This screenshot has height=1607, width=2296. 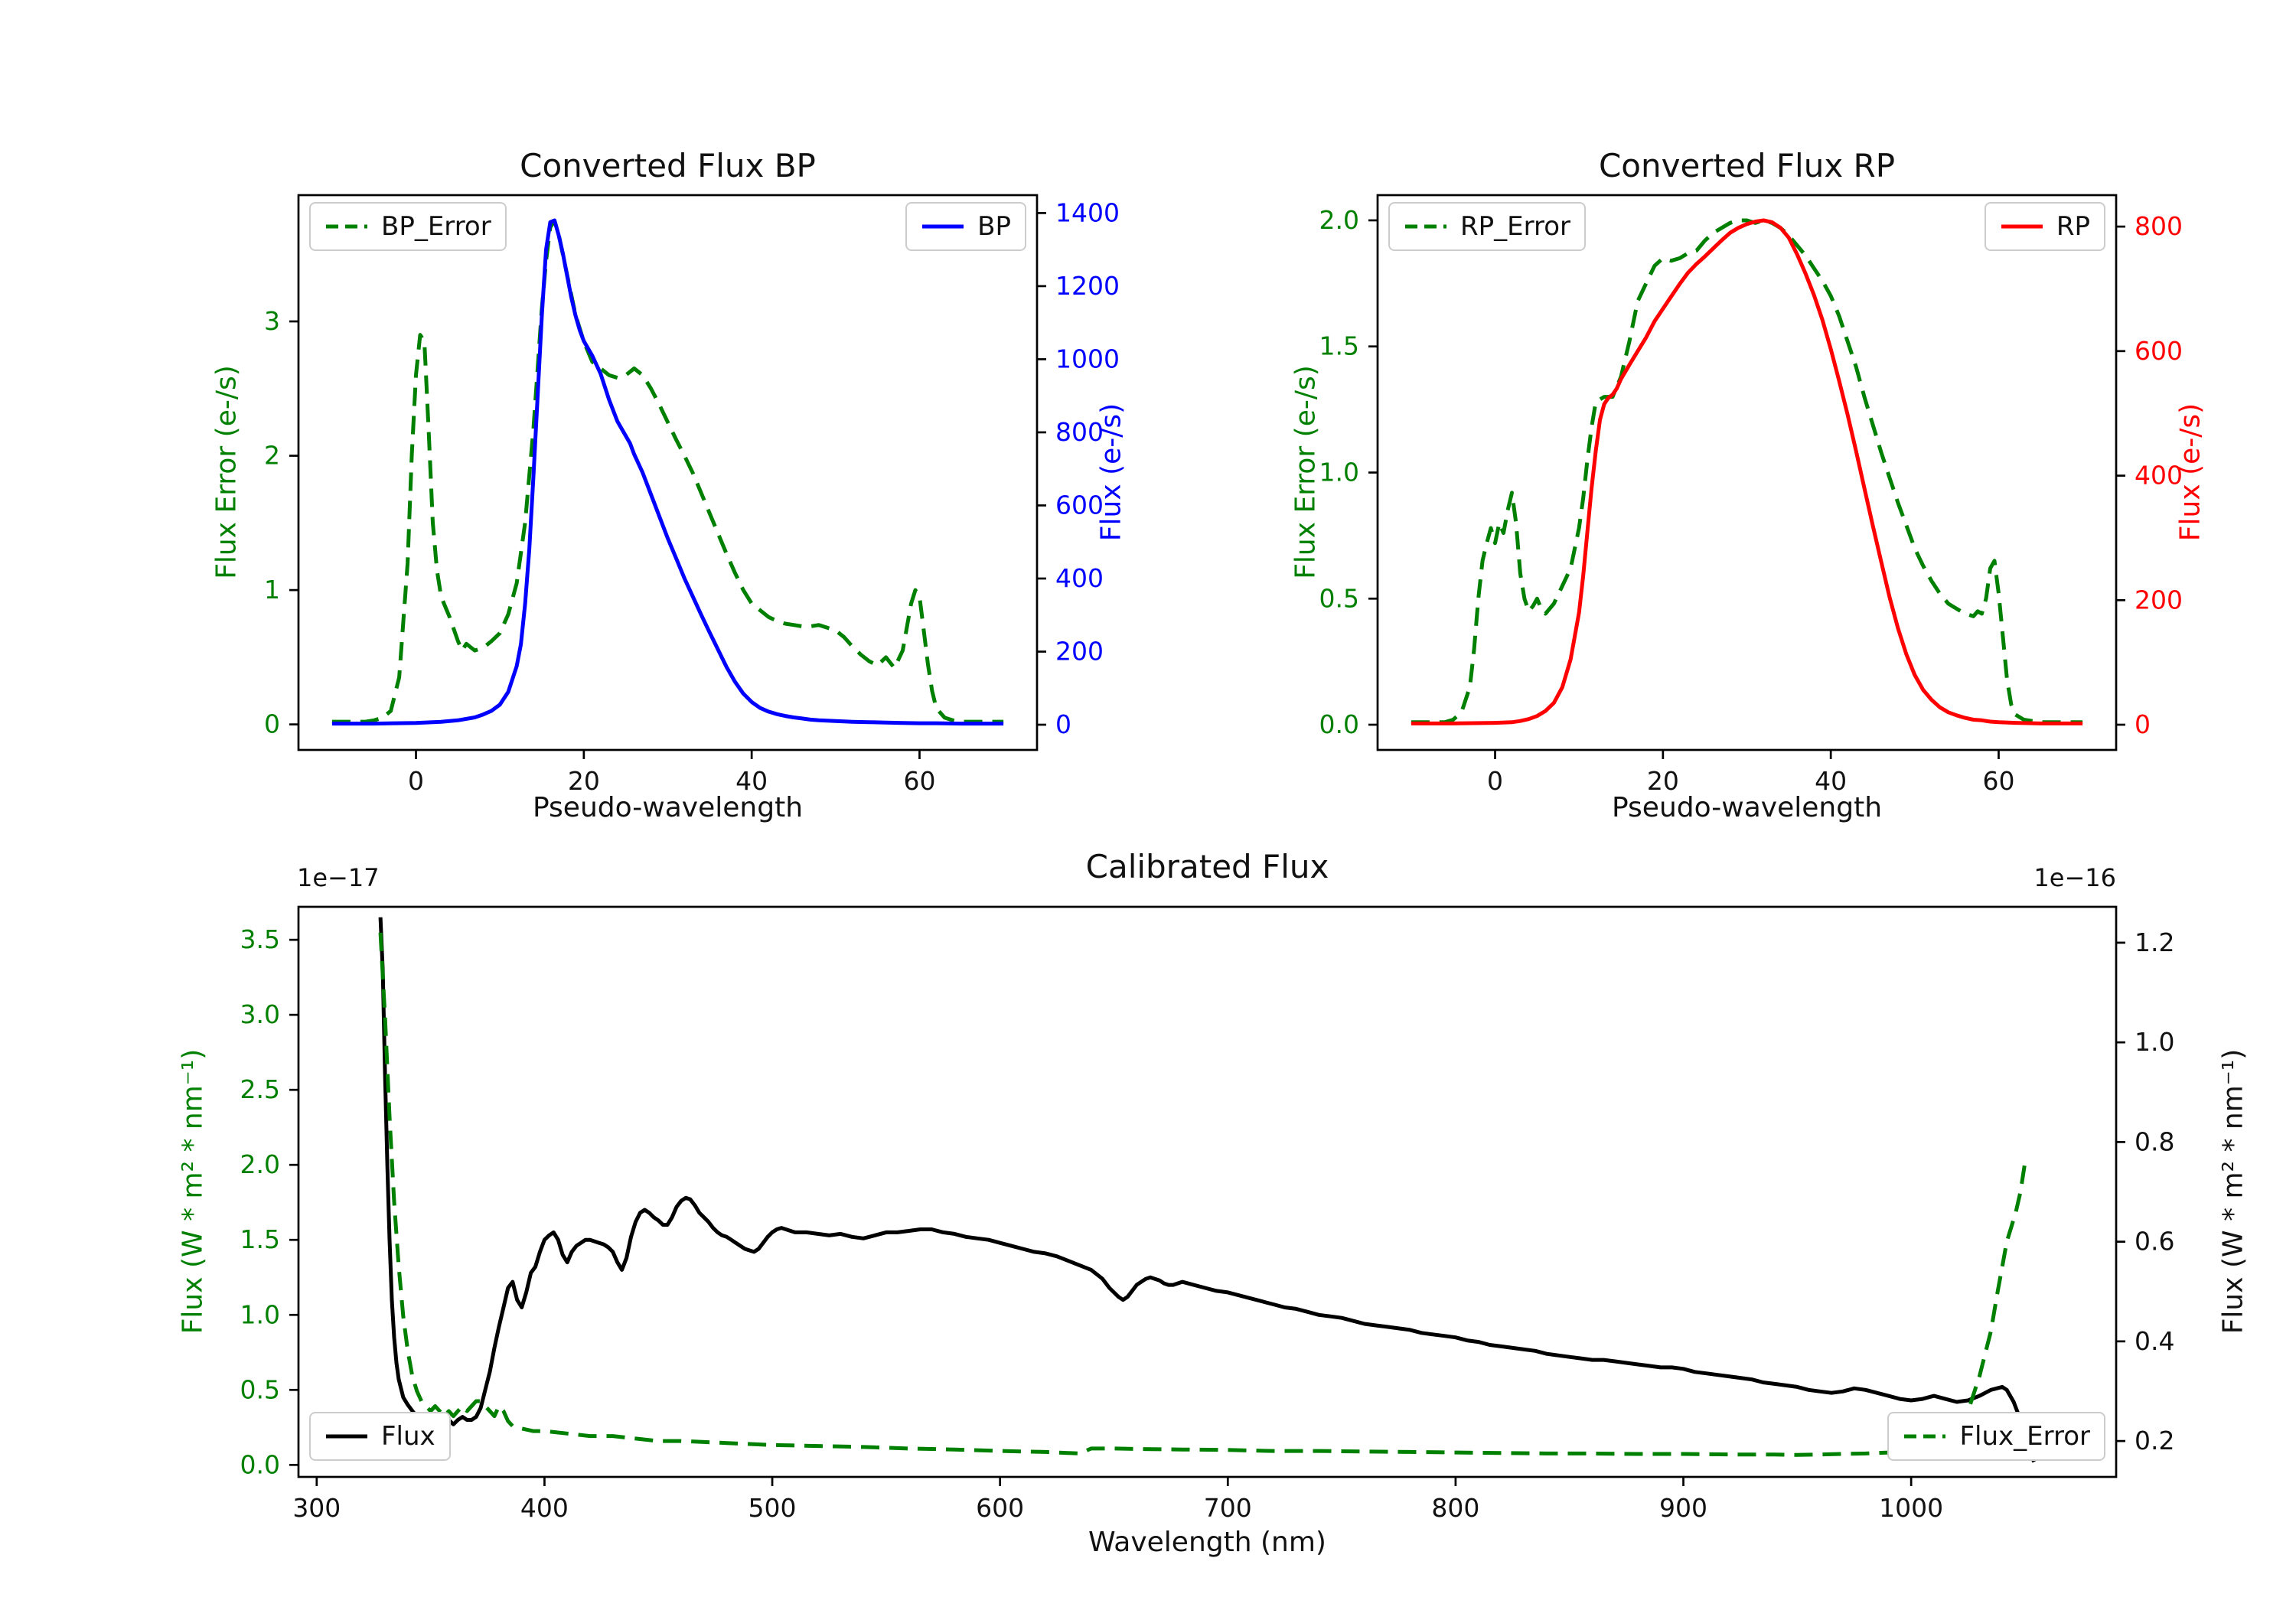 I want to click on legend-rp: RP, so click(x=2044, y=226).